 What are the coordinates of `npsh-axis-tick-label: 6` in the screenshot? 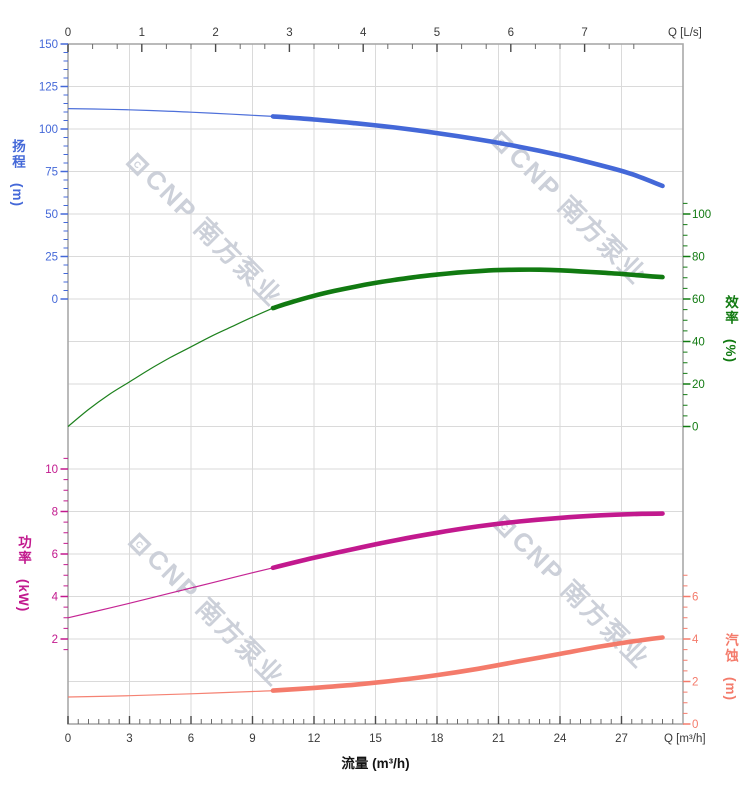 It's located at (695, 598).